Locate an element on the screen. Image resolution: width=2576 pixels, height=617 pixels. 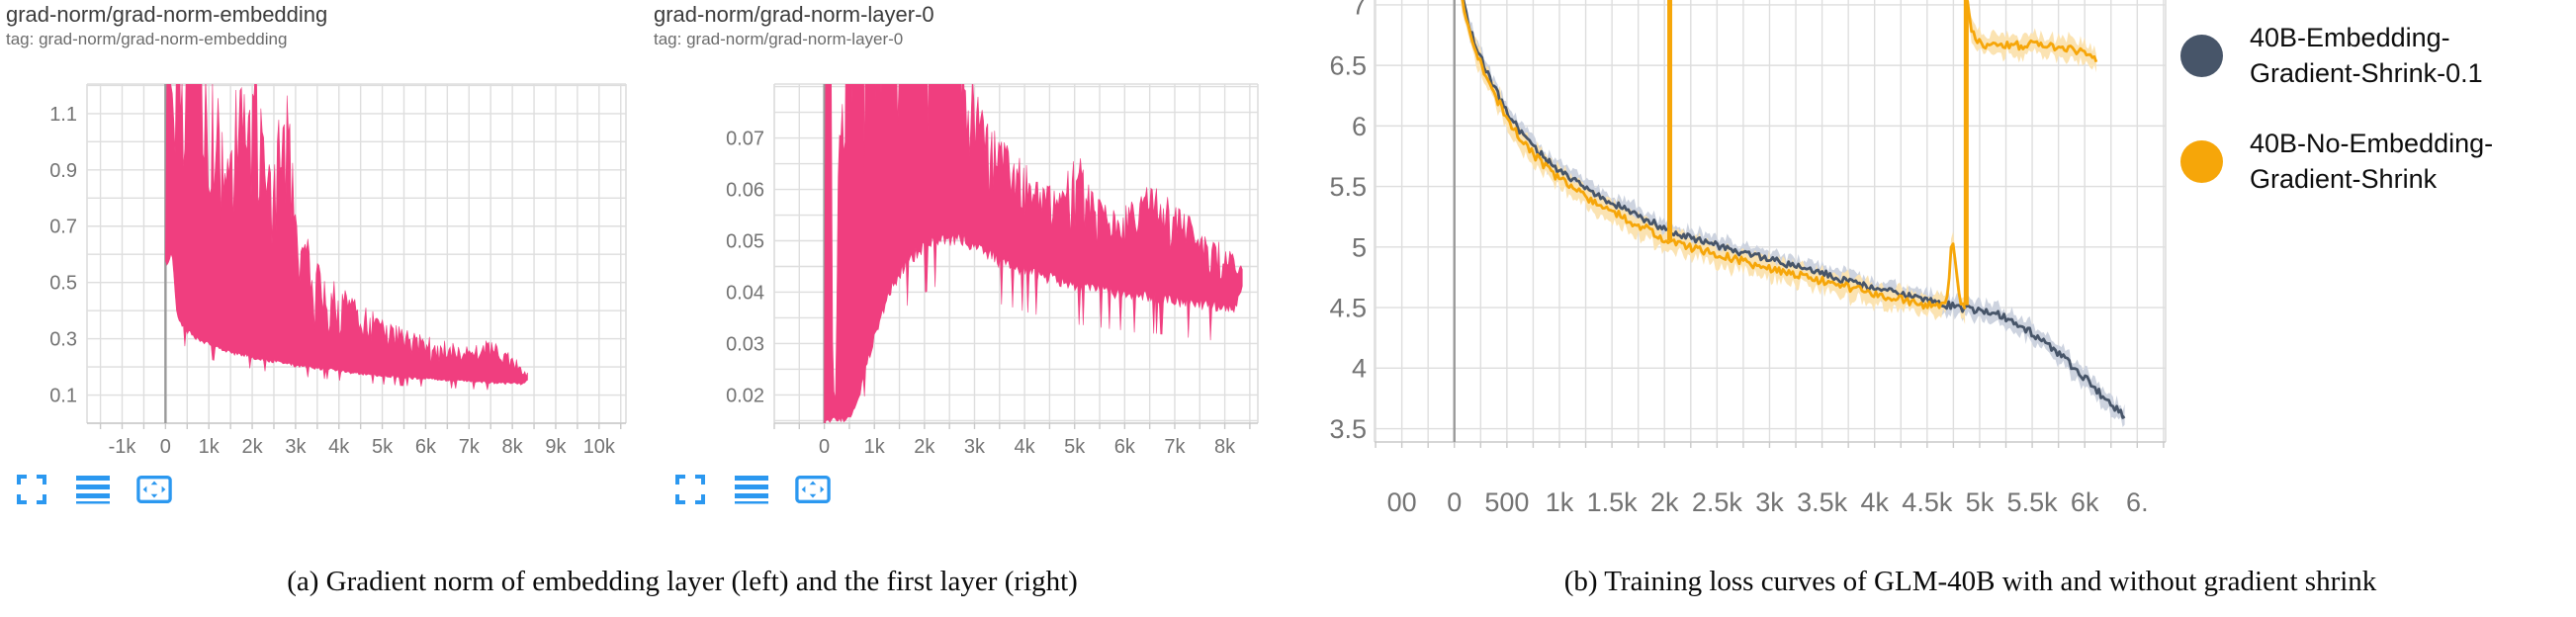
svg-text: 5 is located at coordinates (1359, 247).